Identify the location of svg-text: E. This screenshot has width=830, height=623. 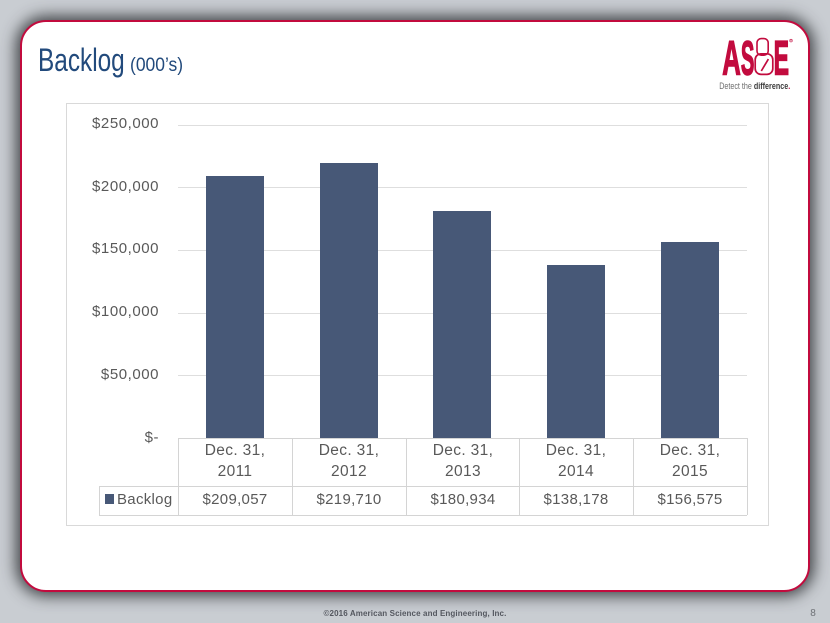
(781, 59).